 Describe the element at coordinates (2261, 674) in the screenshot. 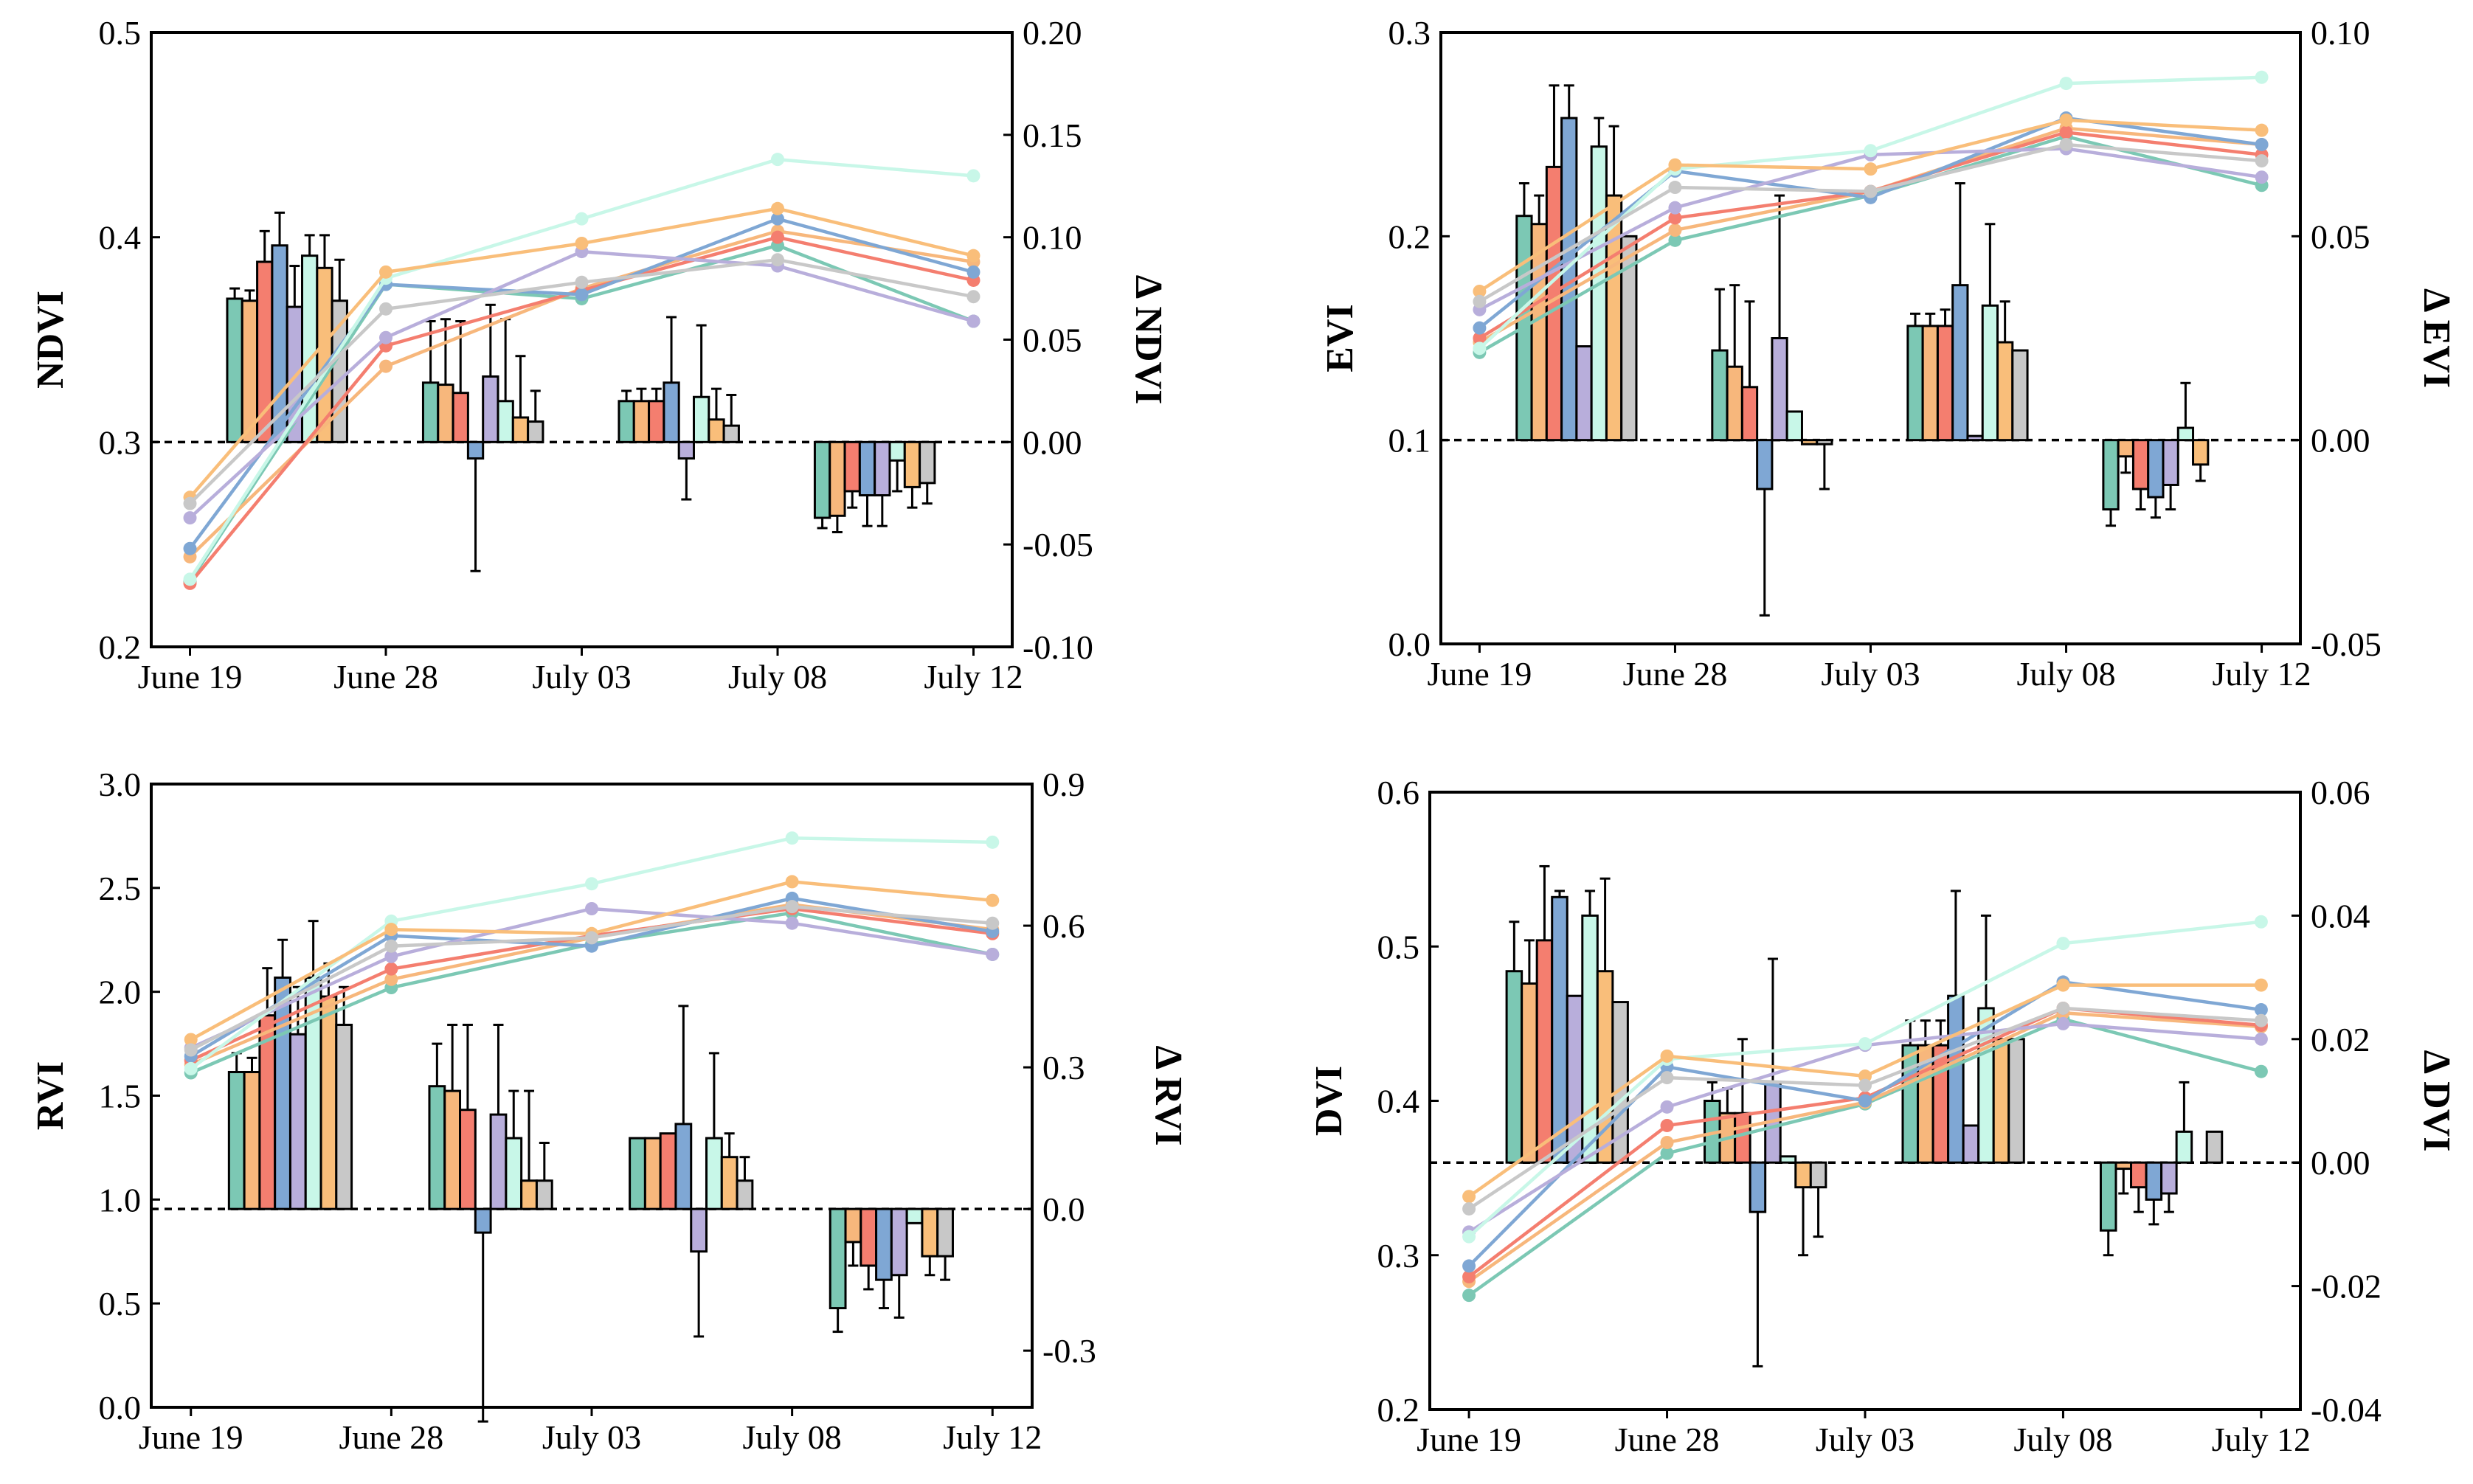

I see `x-tick-label: July 12` at that location.